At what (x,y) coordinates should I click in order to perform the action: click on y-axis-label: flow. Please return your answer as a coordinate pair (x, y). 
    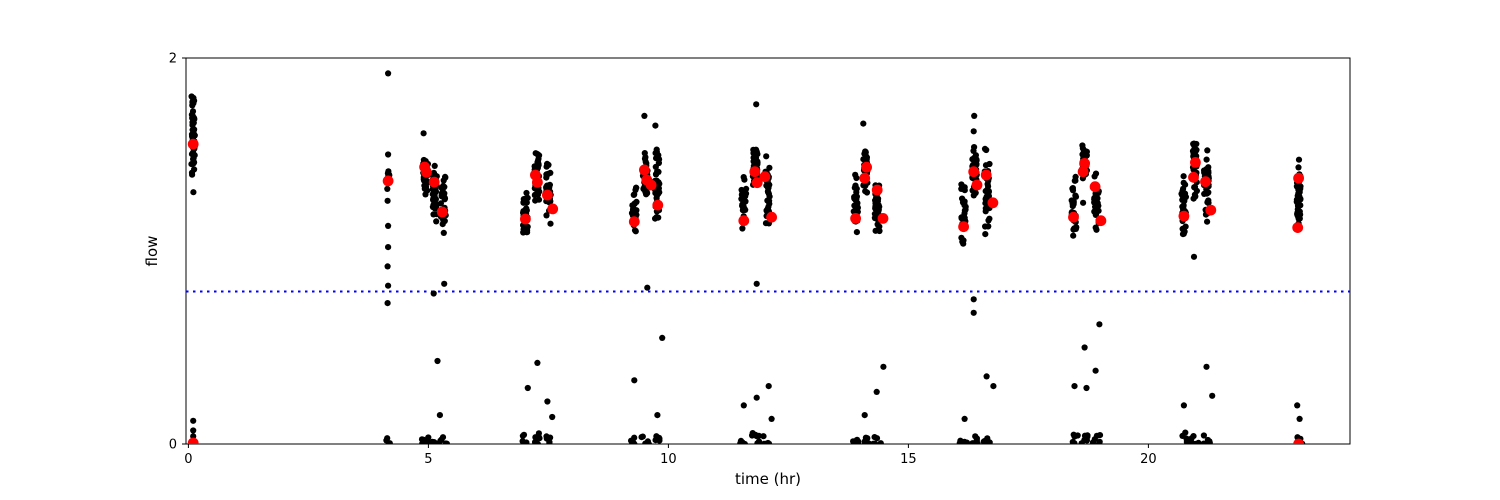
    Looking at the image, I should click on (152, 251).